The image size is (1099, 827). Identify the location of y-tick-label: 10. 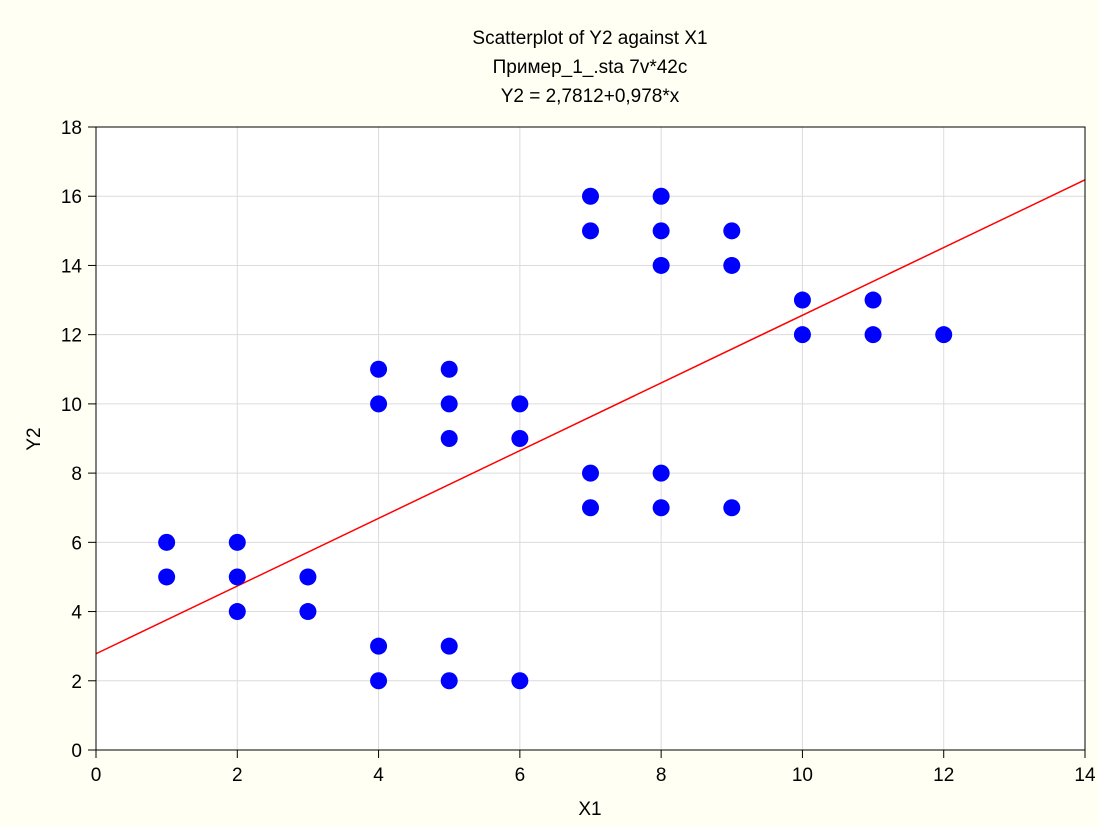
(71, 405).